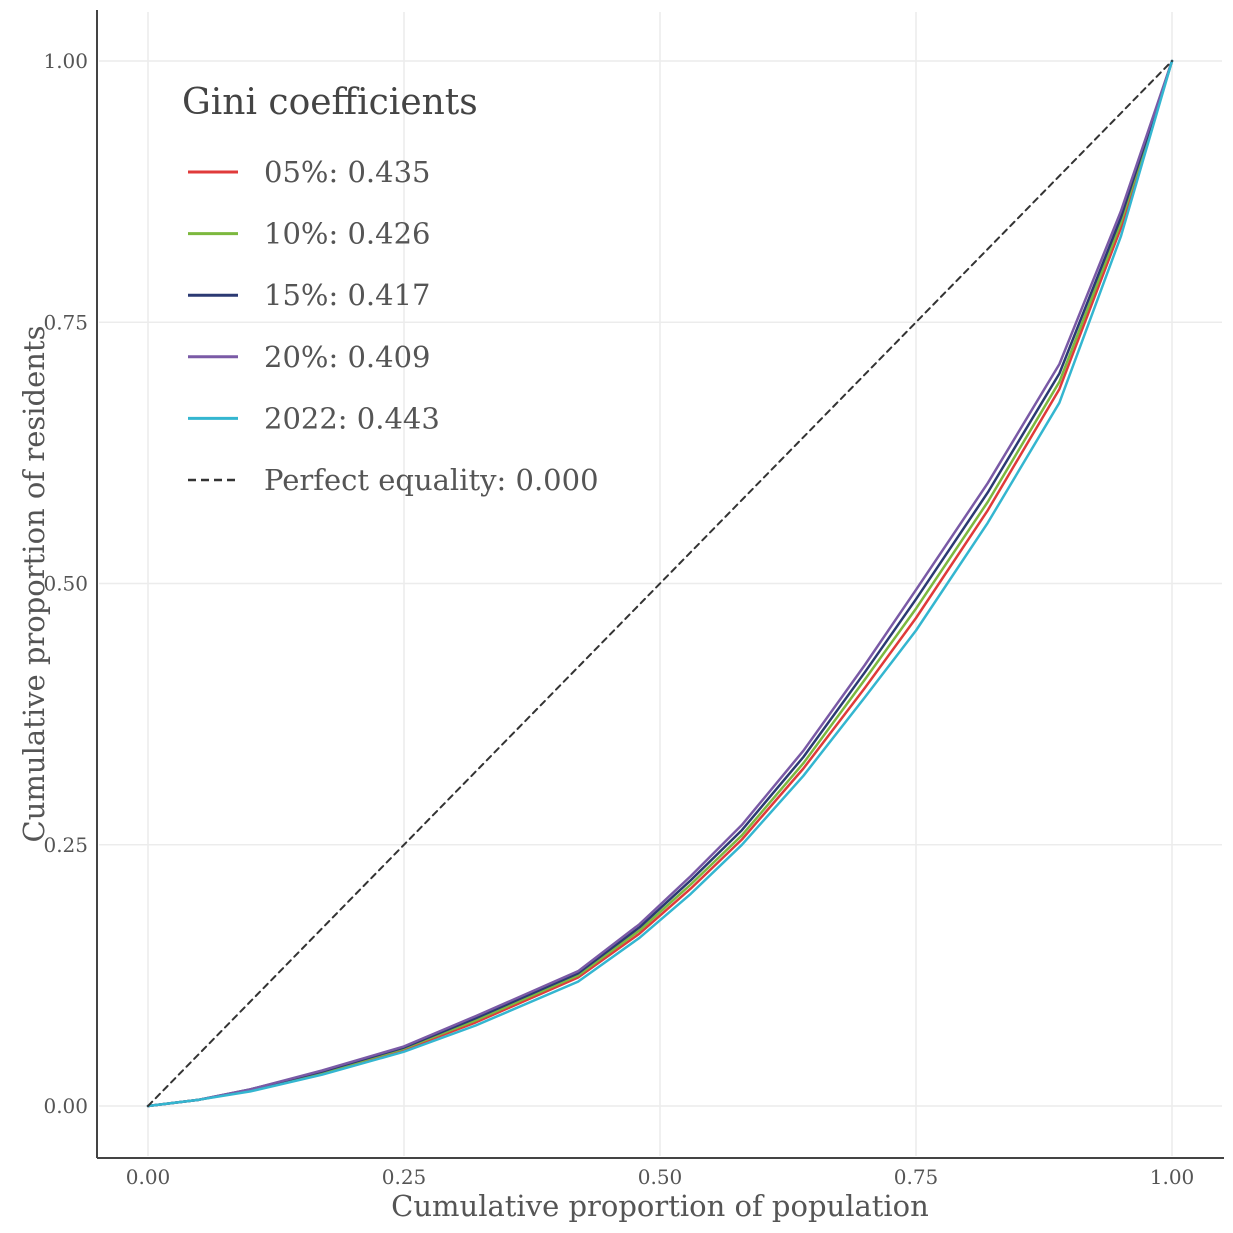  I want to click on x-tick-label: 0.25, so click(404, 1177).